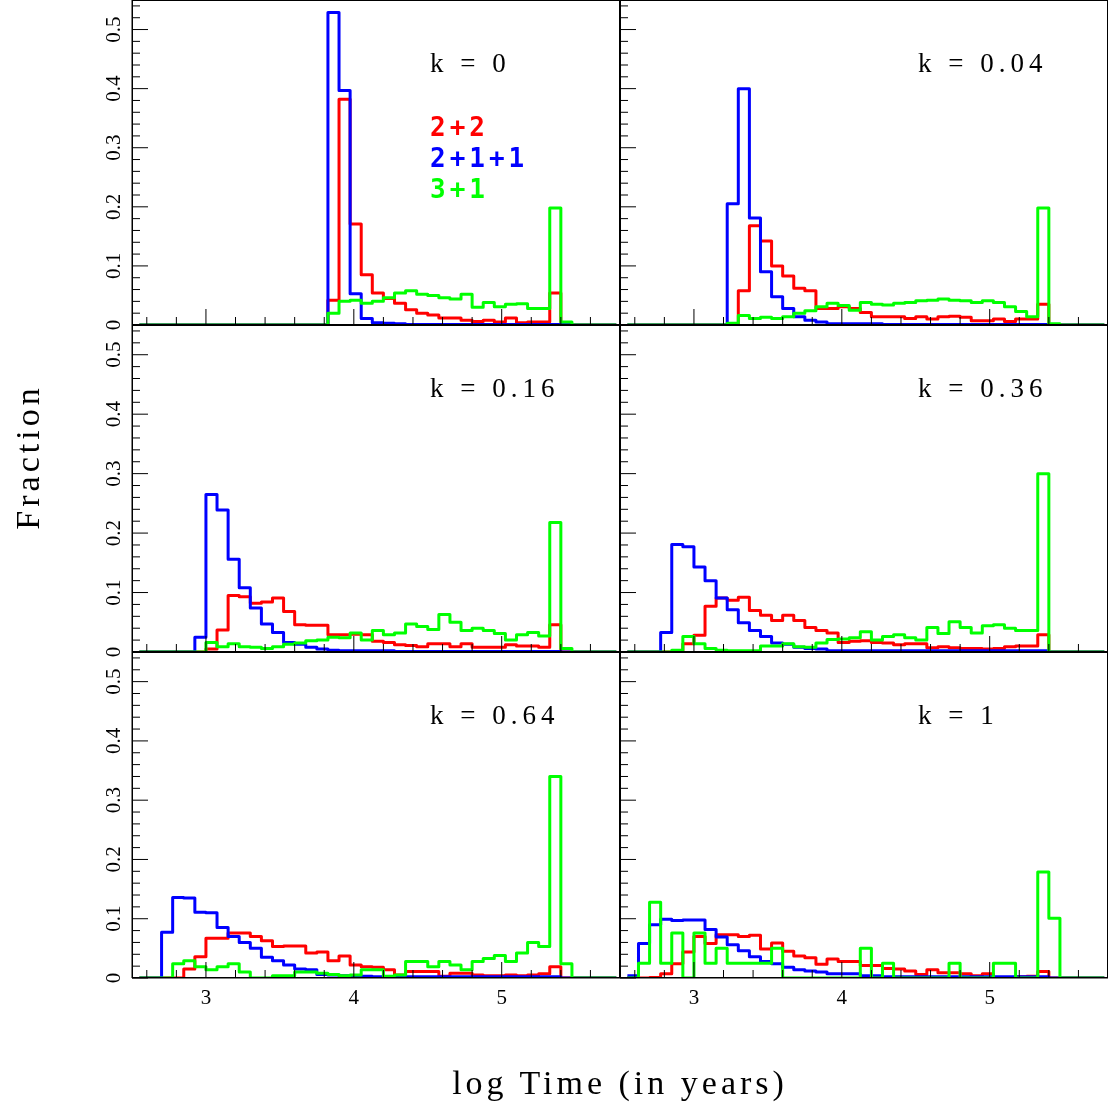  I want to click on text: k = 0.04, so click(983, 63).